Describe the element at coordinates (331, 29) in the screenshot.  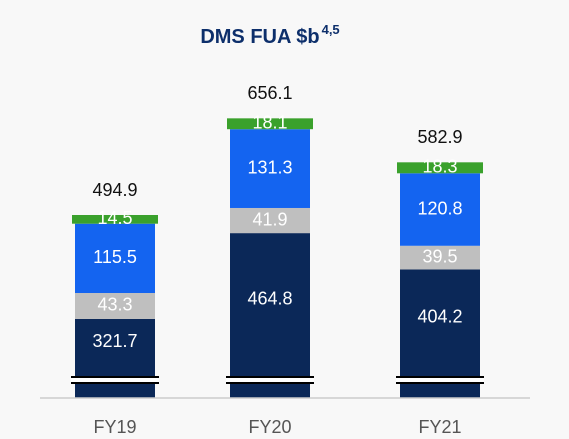
I see `title-superscript: 4,5` at that location.